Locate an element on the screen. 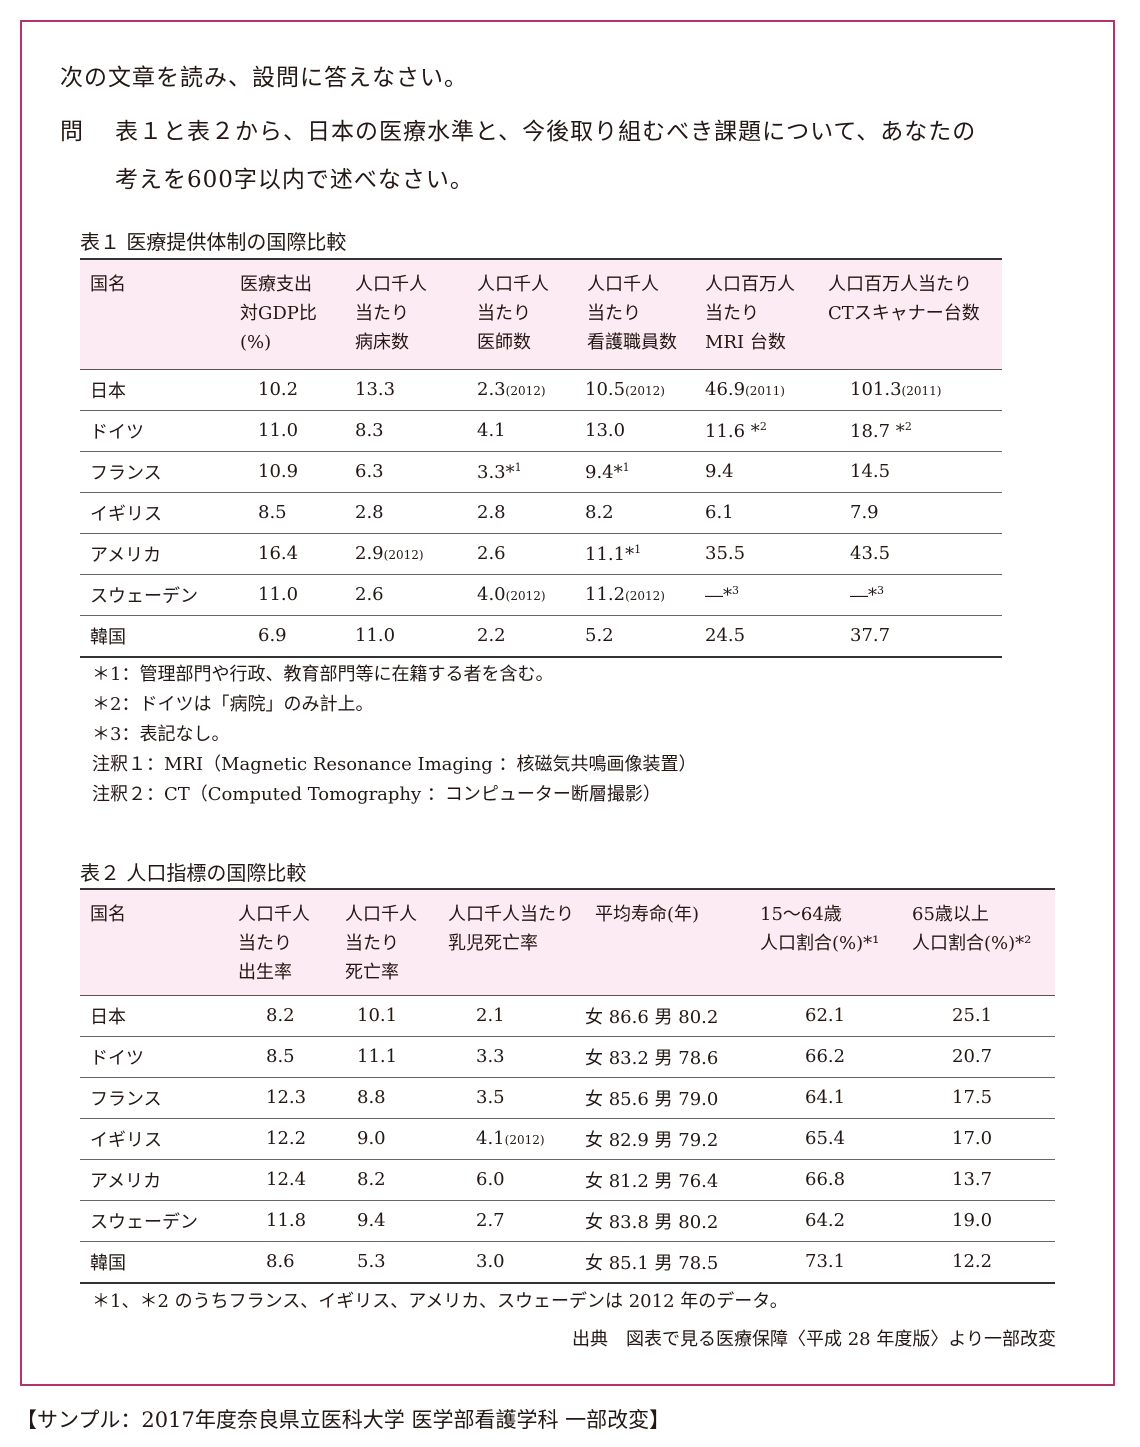  table-row: ドイツ 11.0 8.3 4.1 13.0 11.6 *2 18.7 *2 is located at coordinates (541, 430).